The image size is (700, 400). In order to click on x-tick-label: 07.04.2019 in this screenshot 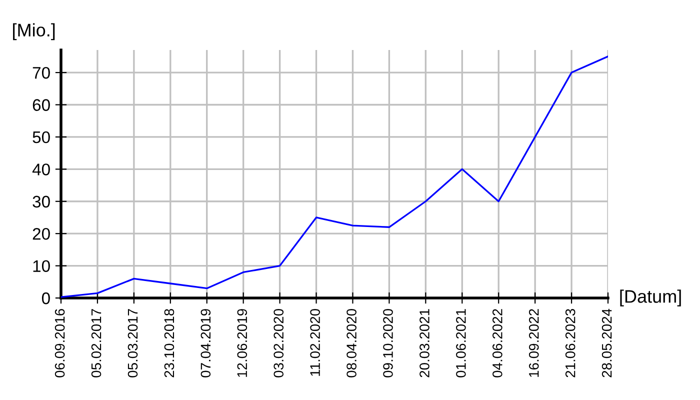, I will do `click(205, 343)`.